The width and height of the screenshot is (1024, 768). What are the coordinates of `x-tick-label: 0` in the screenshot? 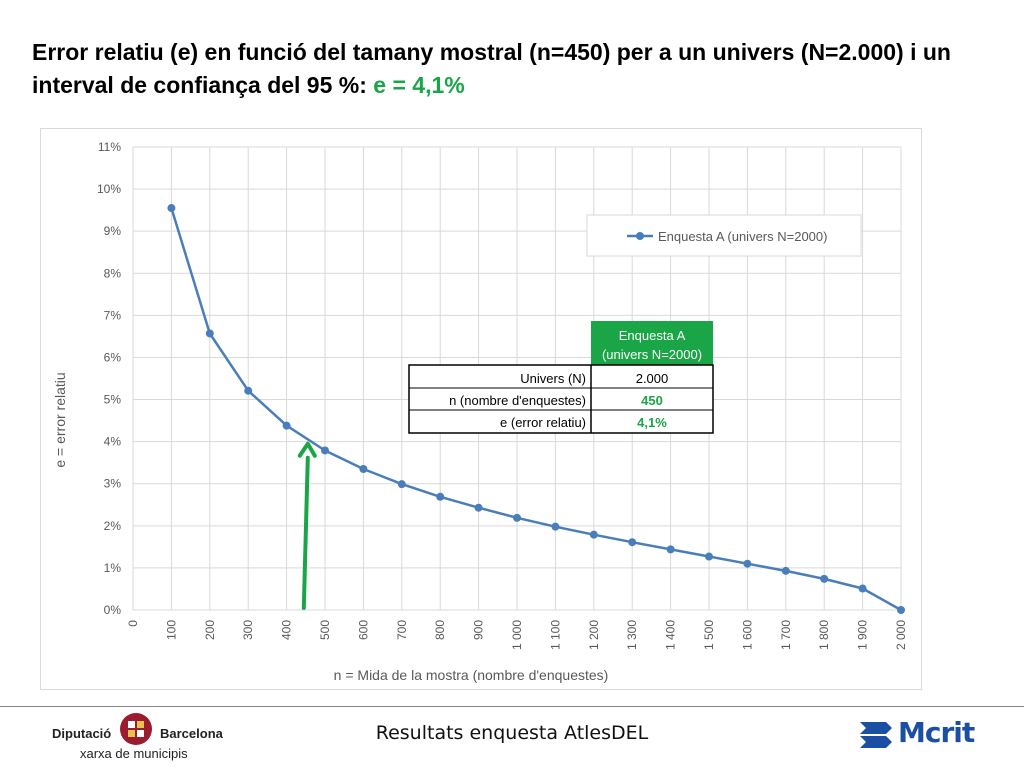 It's located at (133, 623).